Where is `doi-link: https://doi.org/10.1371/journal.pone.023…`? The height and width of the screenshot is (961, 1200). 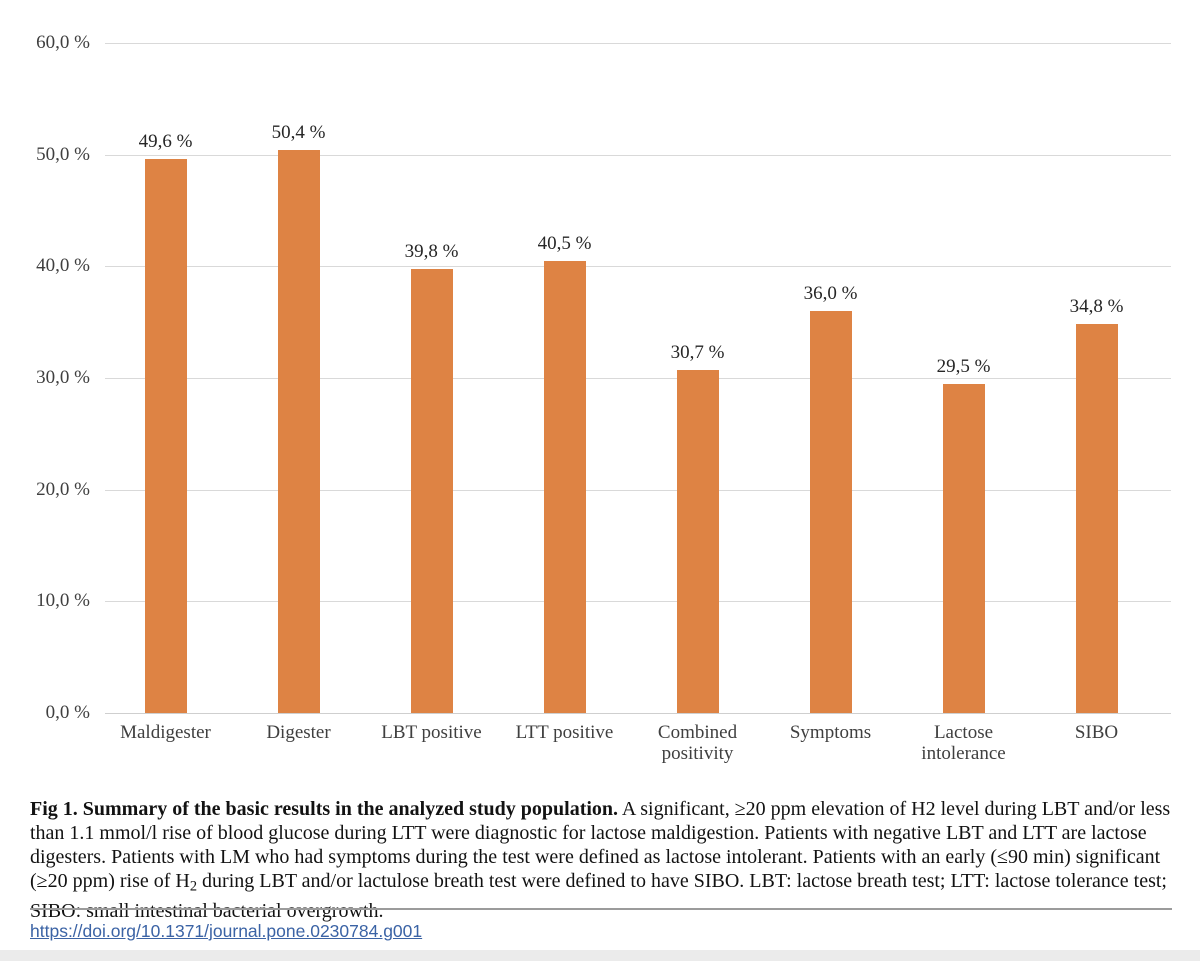 doi-link: https://doi.org/10.1371/journal.pone.023… is located at coordinates (226, 931).